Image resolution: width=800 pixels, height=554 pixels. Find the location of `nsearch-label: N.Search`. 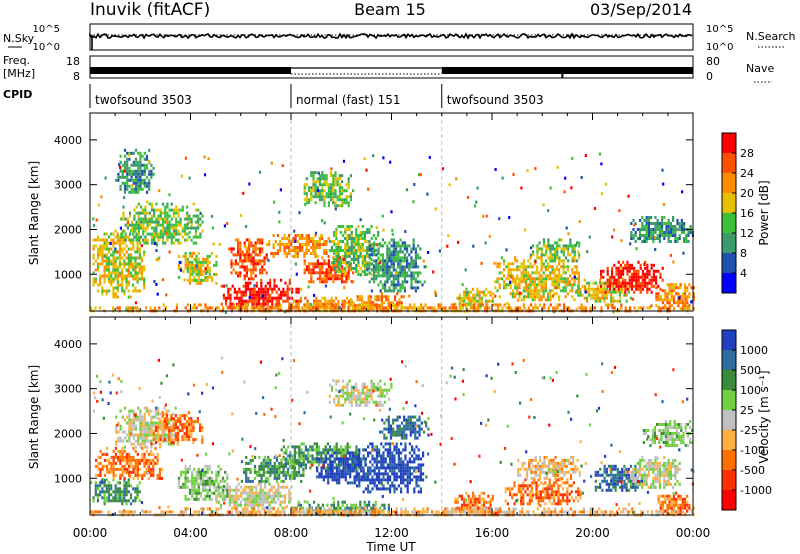

nsearch-label: N.Search is located at coordinates (771, 36).